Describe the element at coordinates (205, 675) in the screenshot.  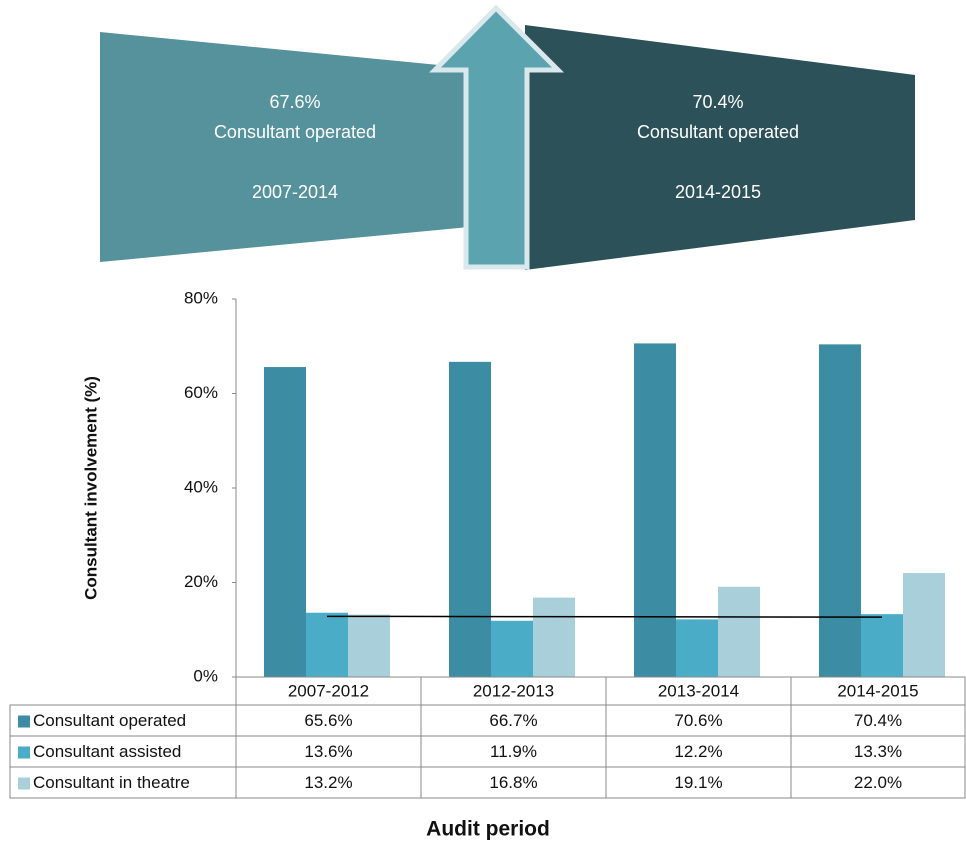
I see `y-tick-label: 0%` at that location.